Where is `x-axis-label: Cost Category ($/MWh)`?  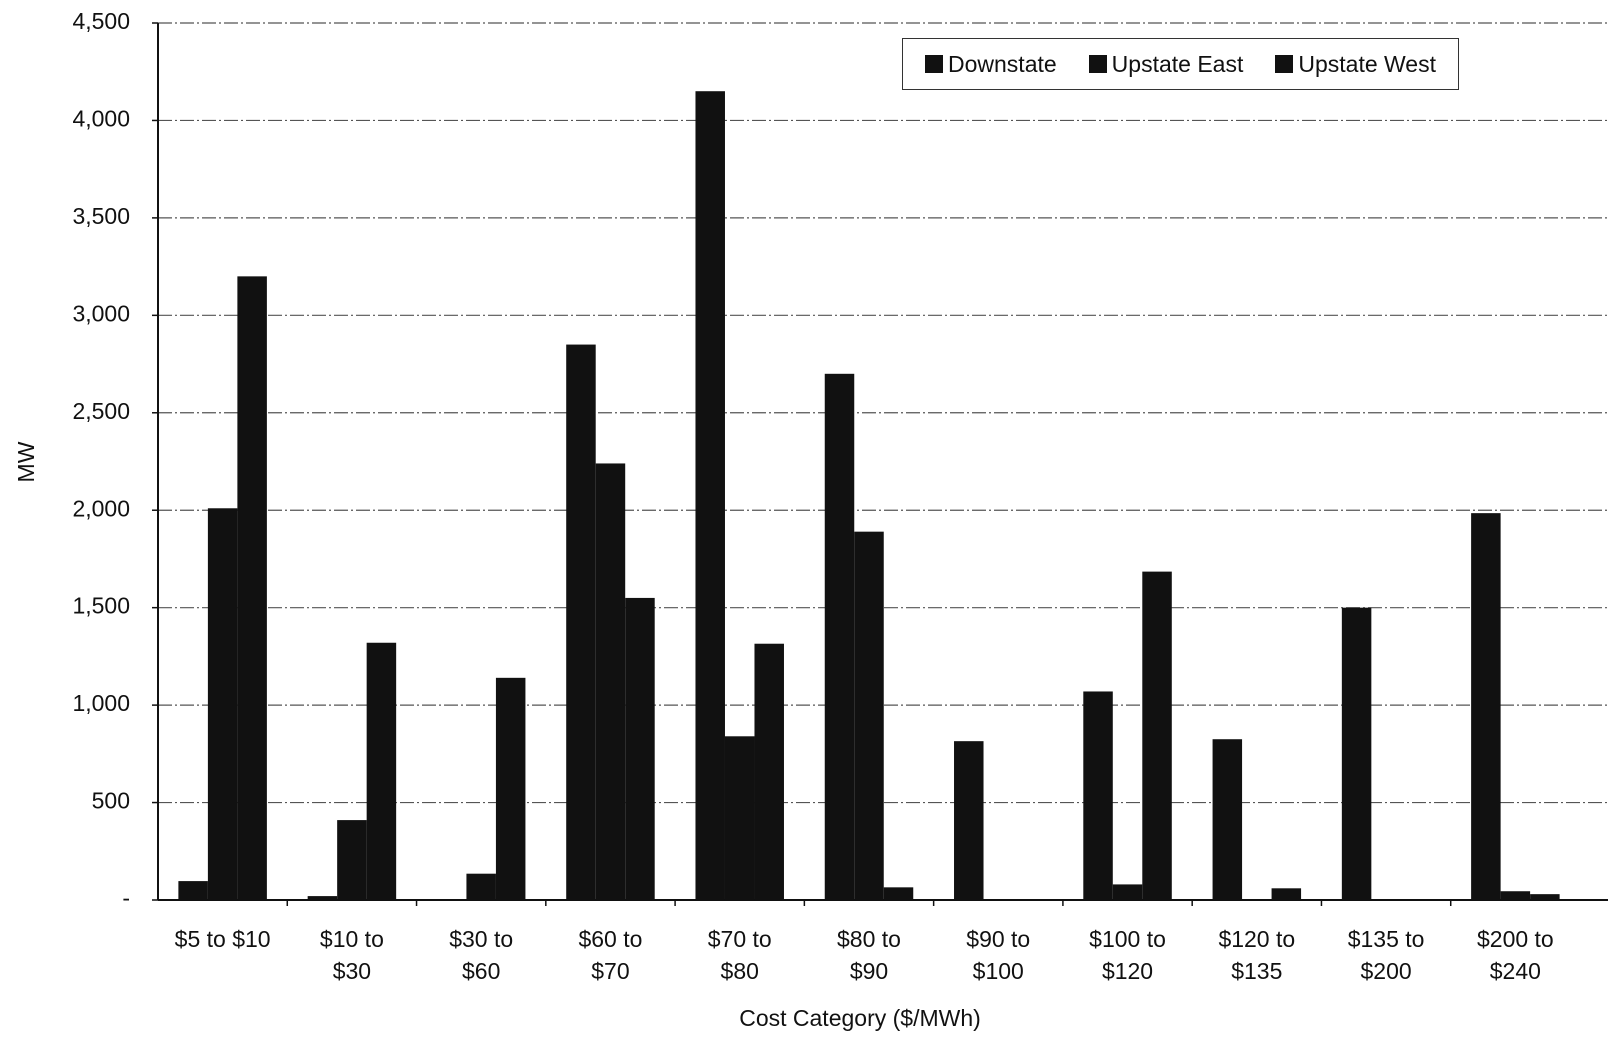 x-axis-label: Cost Category ($/MWh) is located at coordinates (860, 1018).